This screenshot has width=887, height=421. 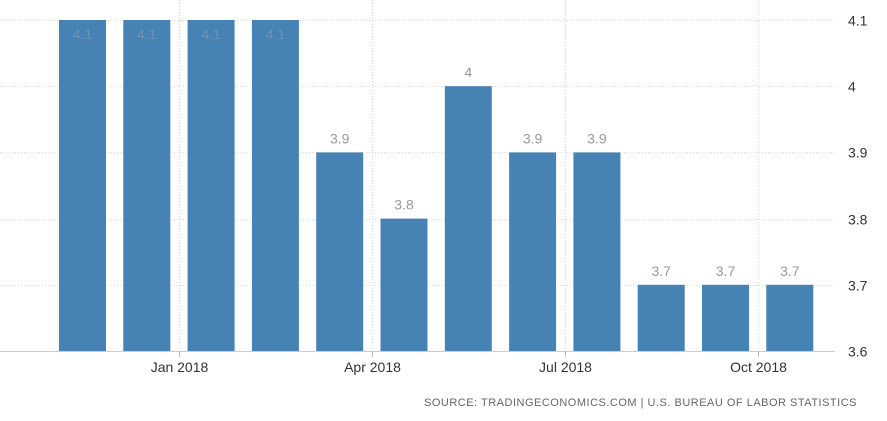 What do you see at coordinates (858, 153) in the screenshot?
I see `y-tick-label: 3.9` at bounding box center [858, 153].